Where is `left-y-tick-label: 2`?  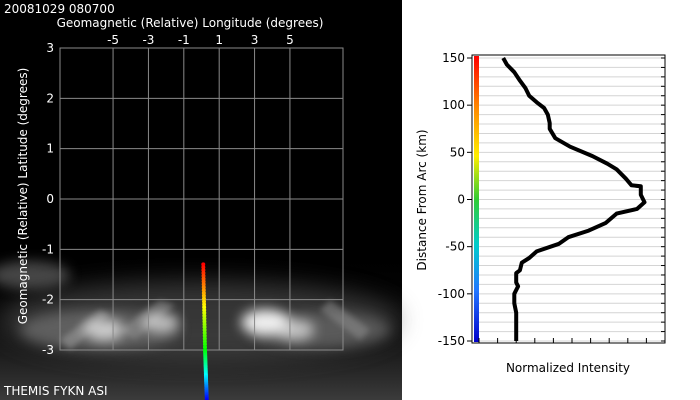
left-y-tick-label: 2 is located at coordinates (50, 98).